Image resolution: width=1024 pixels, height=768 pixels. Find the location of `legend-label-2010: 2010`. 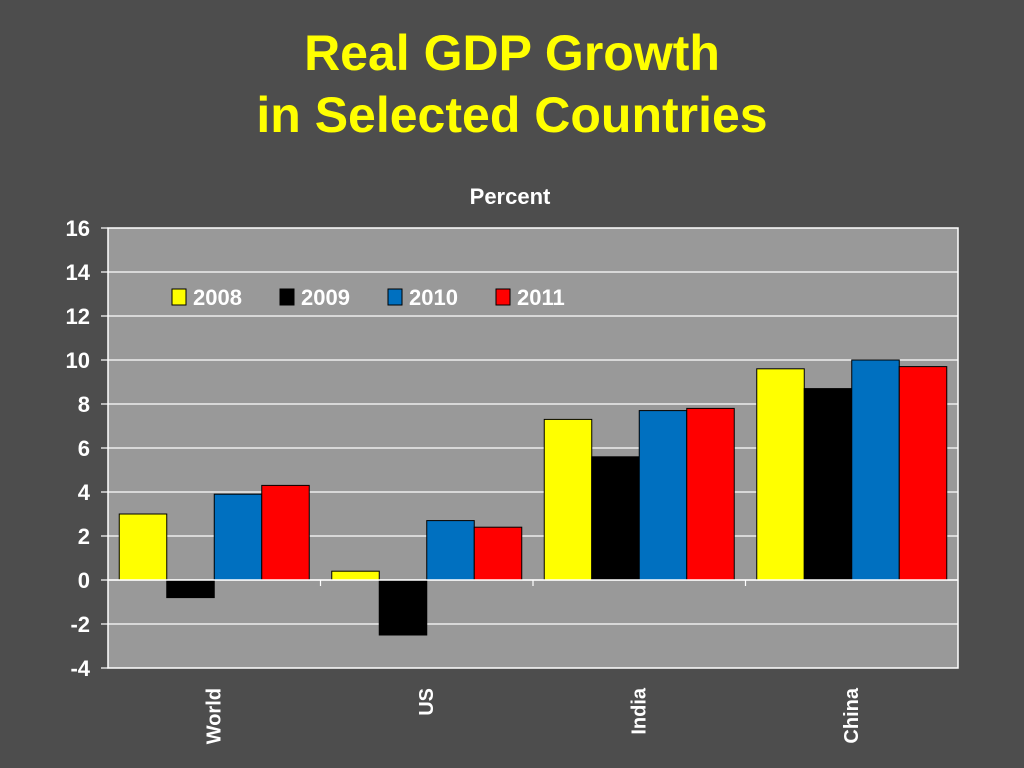

legend-label-2010: 2010 is located at coordinates (433, 297).